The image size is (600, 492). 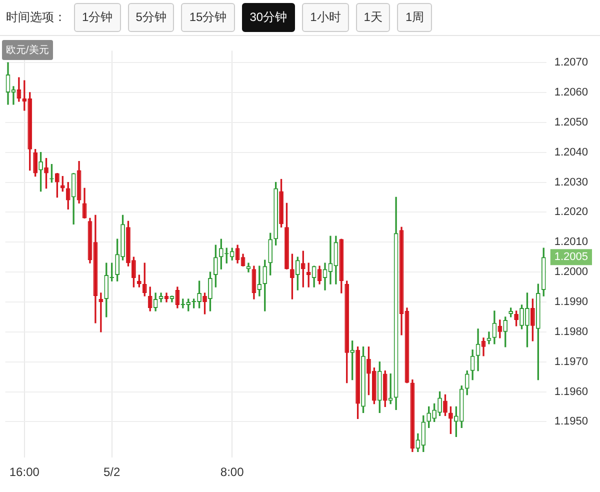 What do you see at coordinates (571, 302) in the screenshot?
I see `y-tick-label: 1.1990` at bounding box center [571, 302].